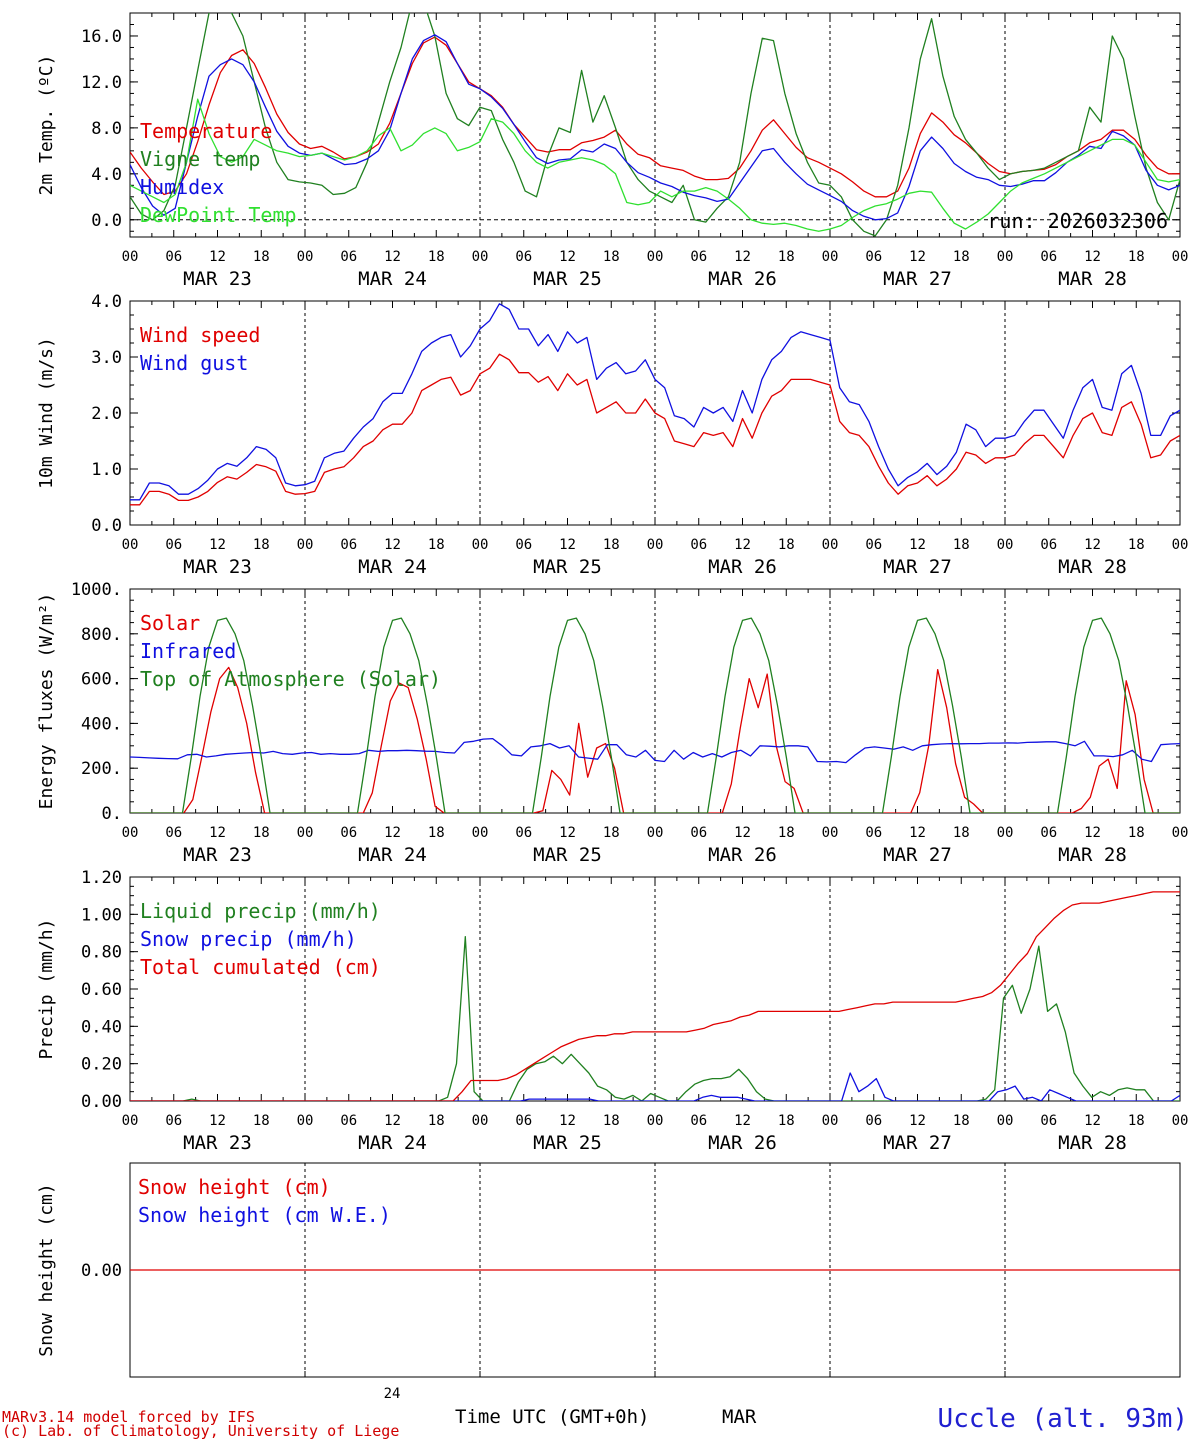 The height and width of the screenshot is (1440, 1194). I want to click on station-name: Uccle (alt. 93m), so click(1063, 1419).